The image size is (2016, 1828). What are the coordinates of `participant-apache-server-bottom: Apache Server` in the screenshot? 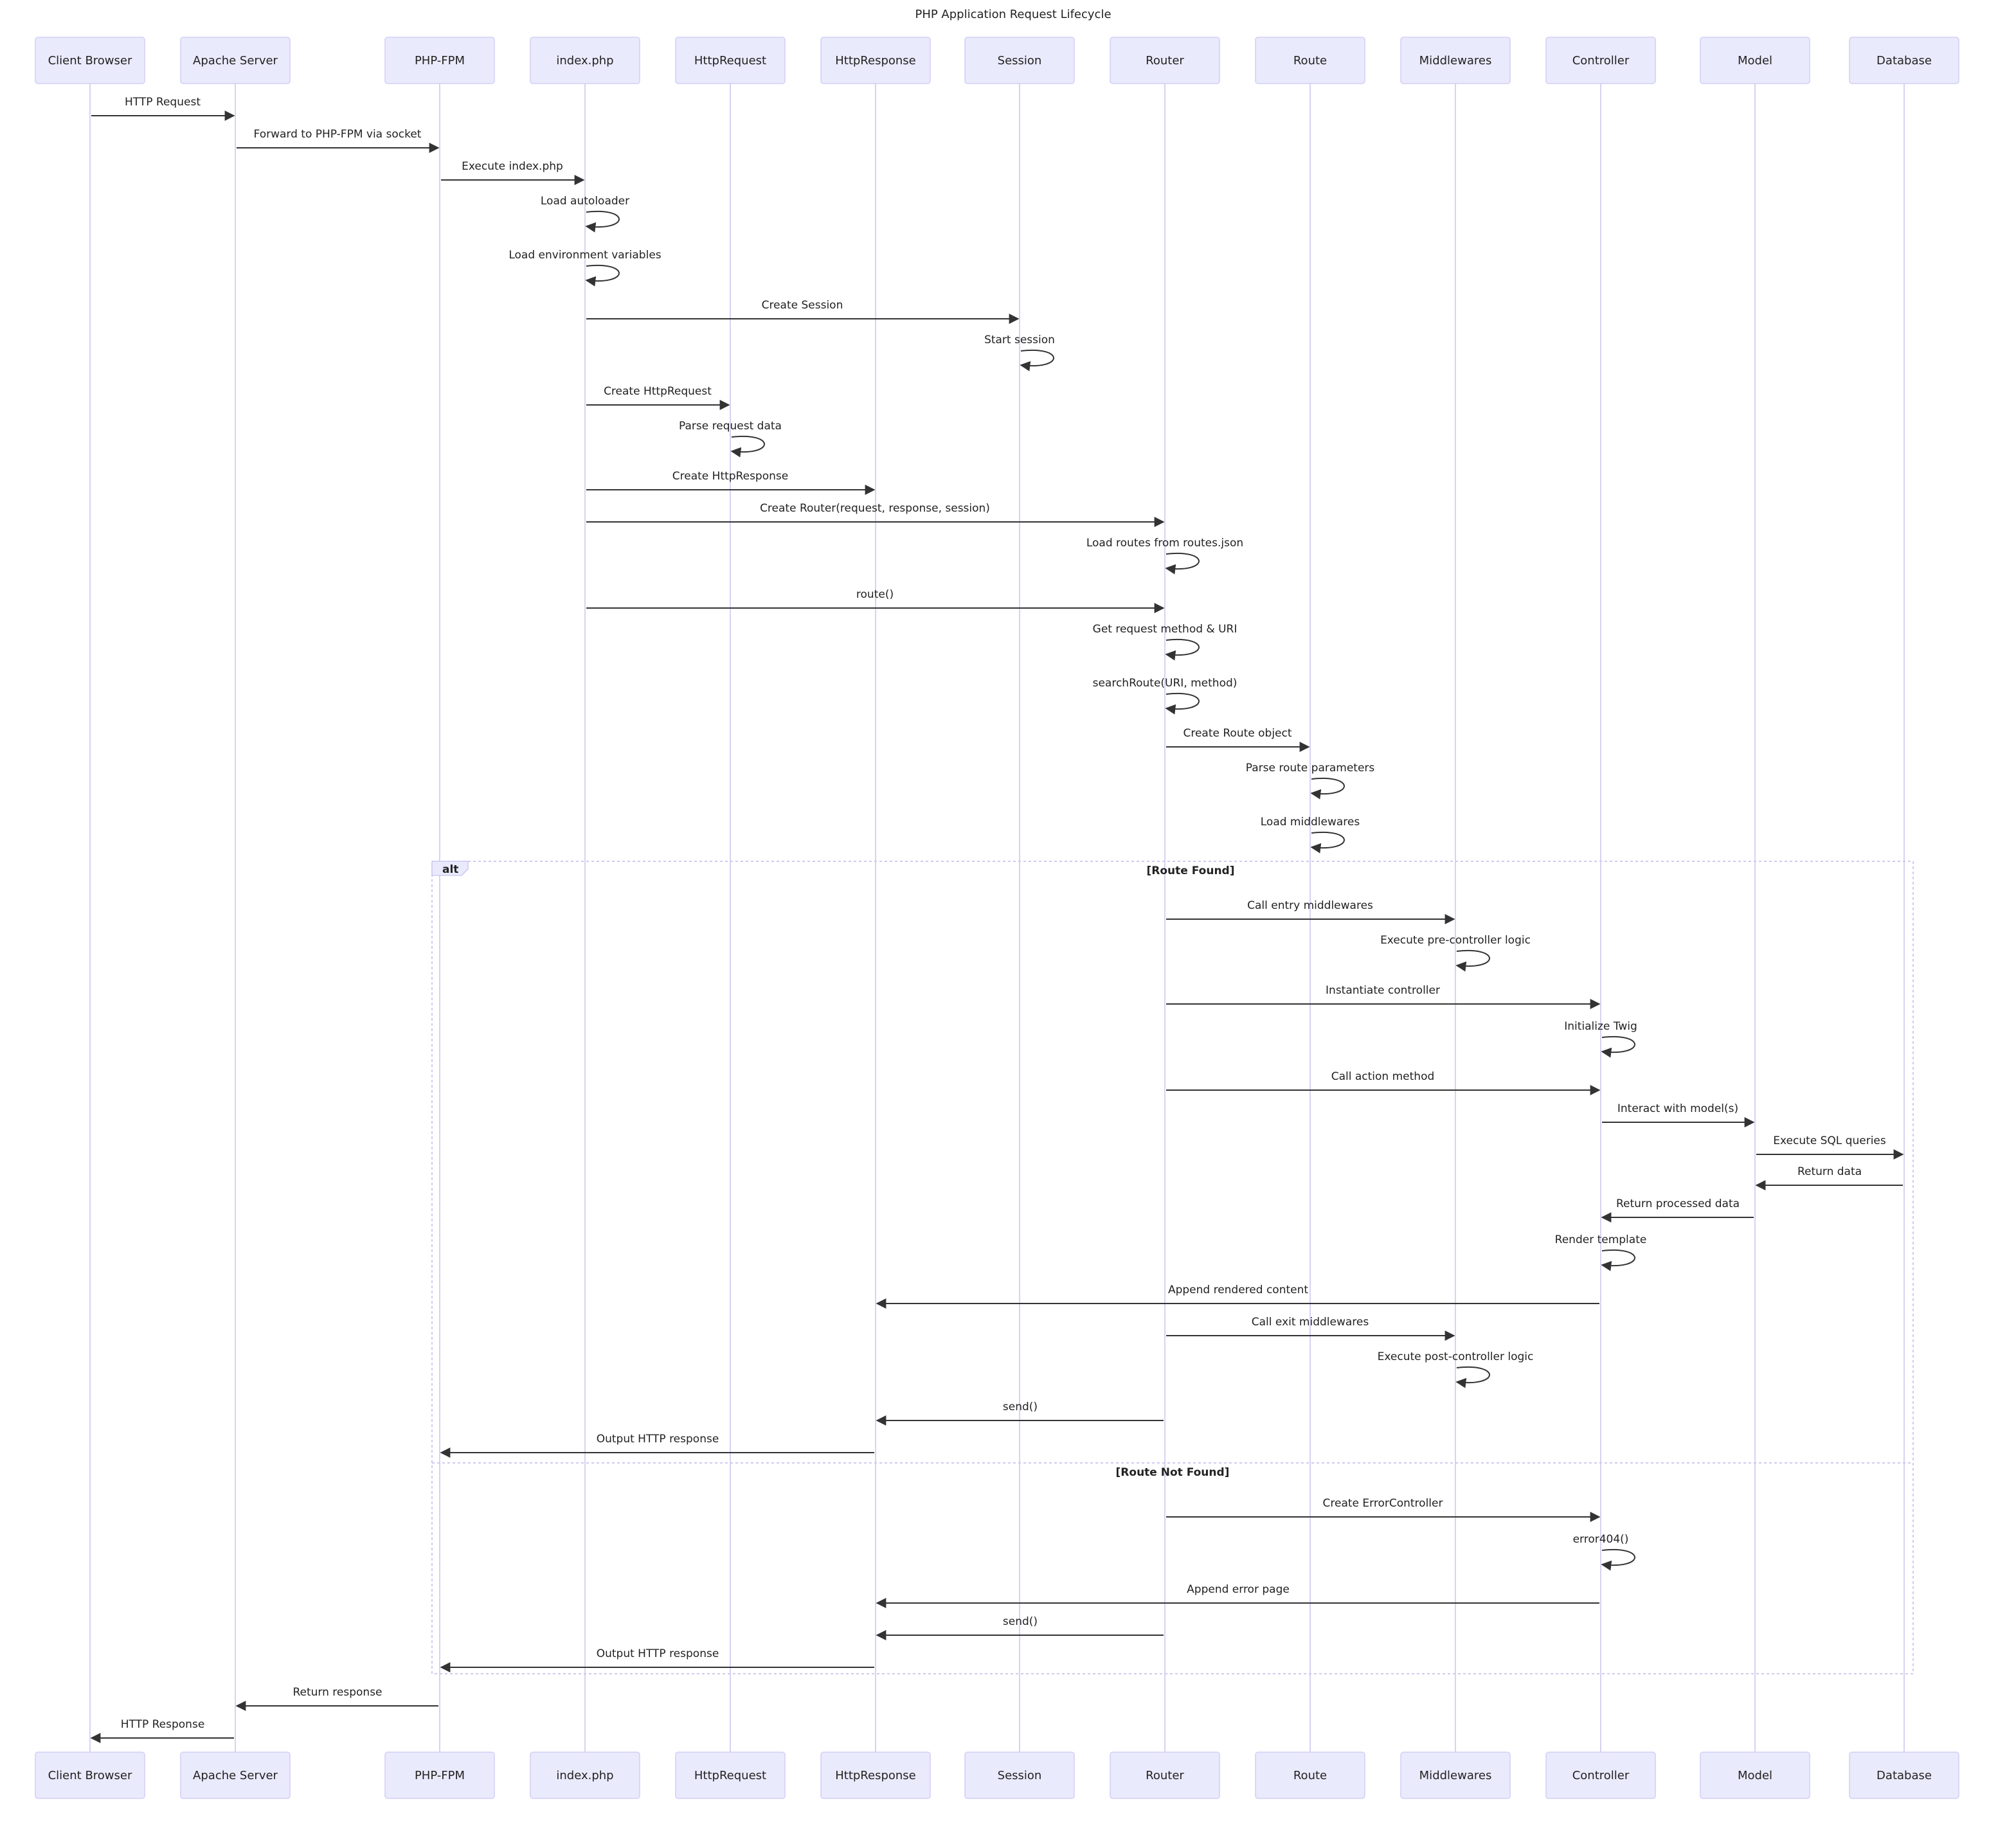 It's located at (235, 1776).